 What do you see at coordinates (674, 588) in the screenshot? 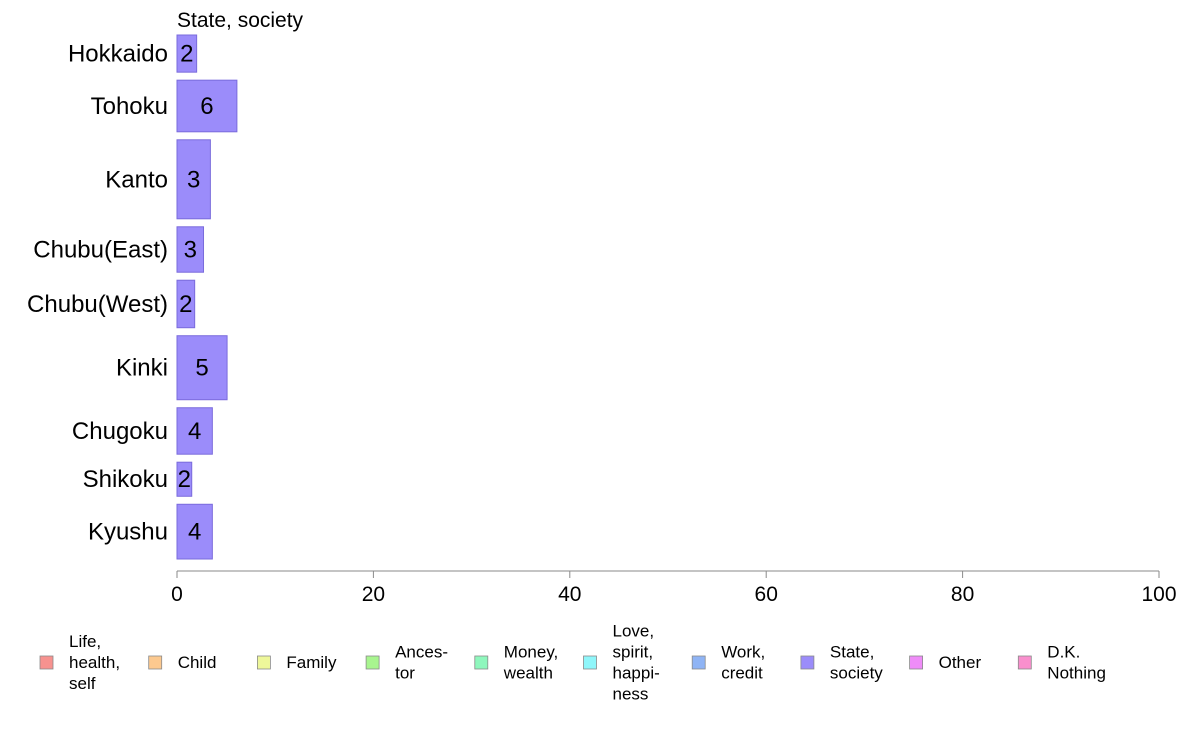
I see `x-axis: 0 20 40 60 80 100` at bounding box center [674, 588].